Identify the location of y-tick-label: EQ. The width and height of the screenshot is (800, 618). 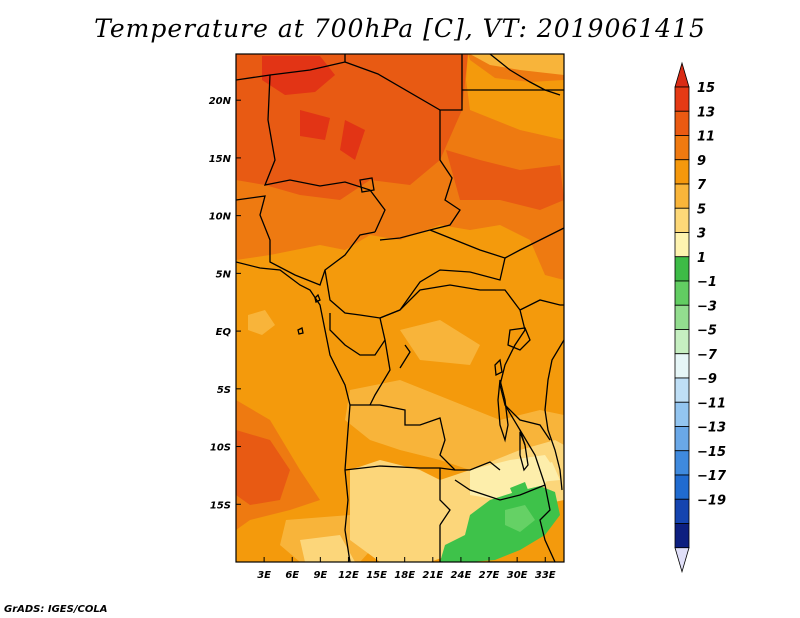
(224, 332).